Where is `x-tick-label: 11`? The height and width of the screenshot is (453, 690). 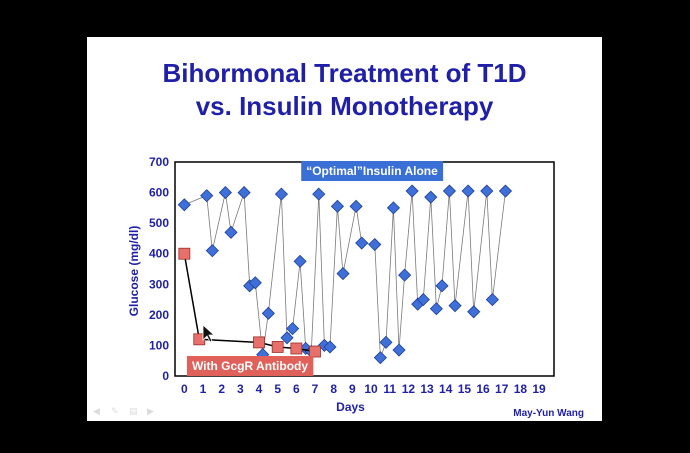 x-tick-label: 11 is located at coordinates (389, 389).